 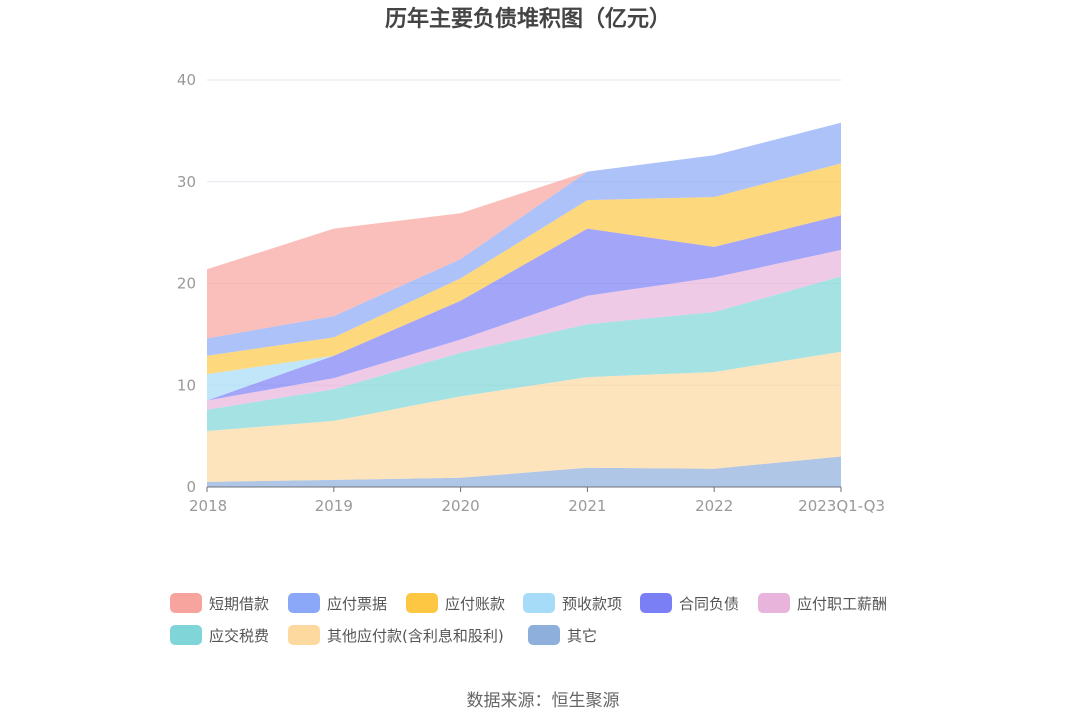 What do you see at coordinates (528, 19) in the screenshot?
I see `chart-title: 历年主要负债堆积图（亿元）` at bounding box center [528, 19].